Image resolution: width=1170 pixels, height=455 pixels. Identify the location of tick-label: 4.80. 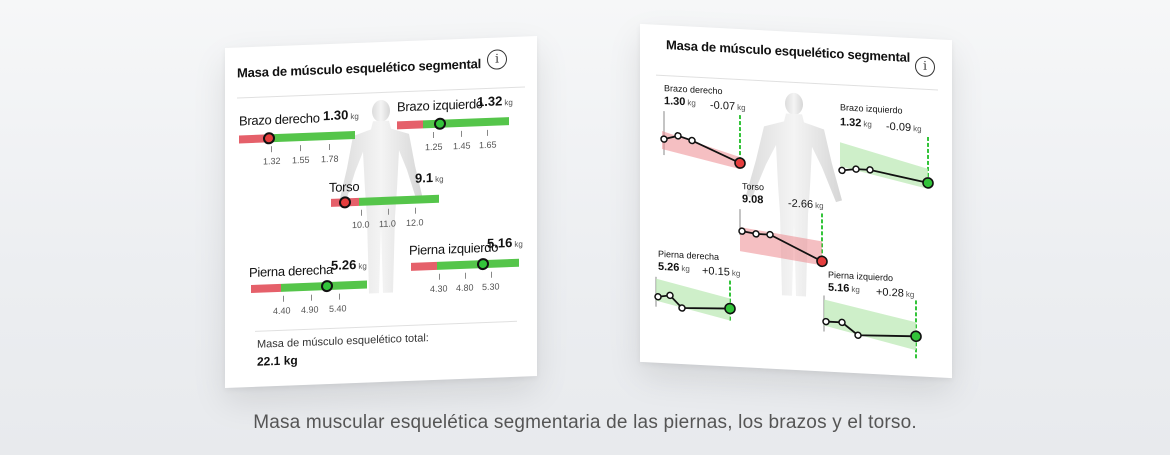
(465, 288).